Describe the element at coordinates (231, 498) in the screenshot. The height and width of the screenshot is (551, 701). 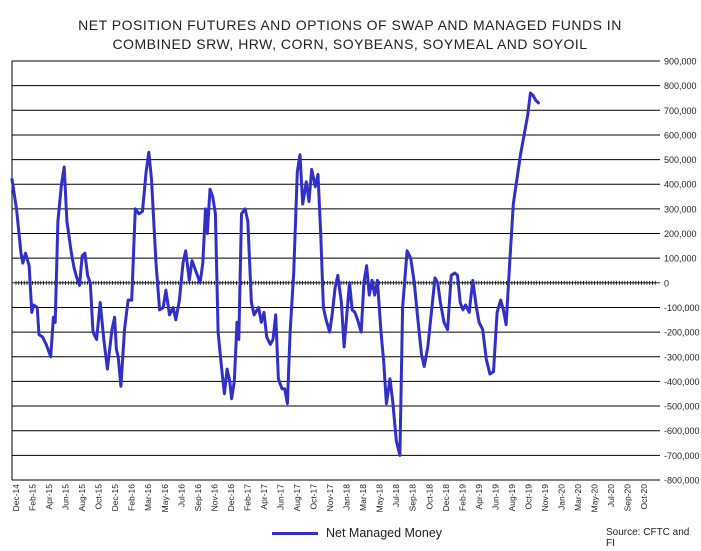
I see `x-tick-label: Dec-16` at that location.